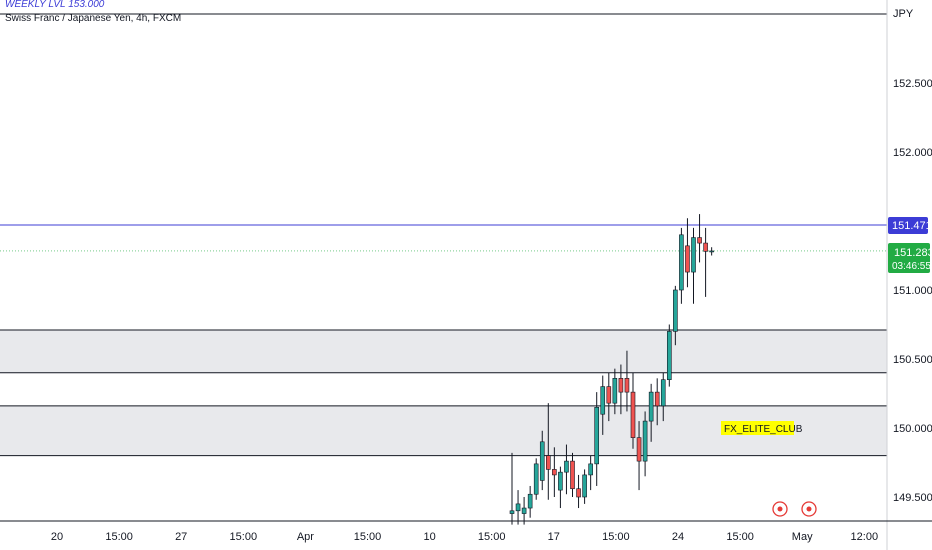 The height and width of the screenshot is (550, 932). I want to click on price-tick-label: 152.000, so click(912, 153).